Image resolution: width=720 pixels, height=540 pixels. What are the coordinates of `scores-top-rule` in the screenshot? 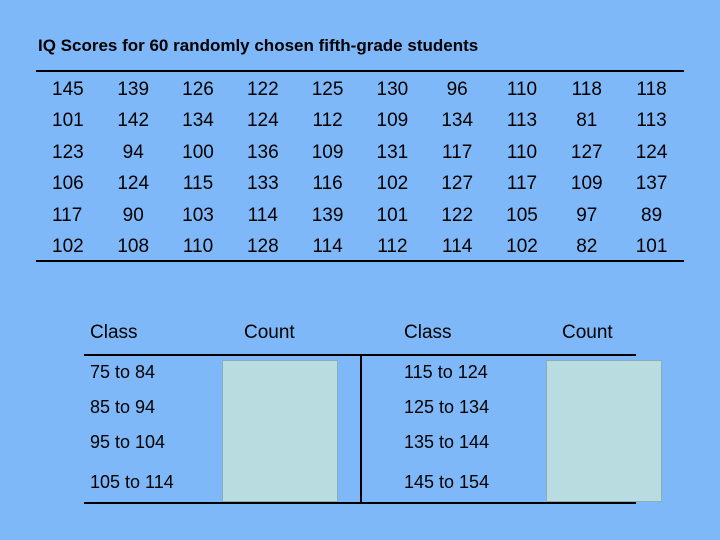 It's located at (360, 71).